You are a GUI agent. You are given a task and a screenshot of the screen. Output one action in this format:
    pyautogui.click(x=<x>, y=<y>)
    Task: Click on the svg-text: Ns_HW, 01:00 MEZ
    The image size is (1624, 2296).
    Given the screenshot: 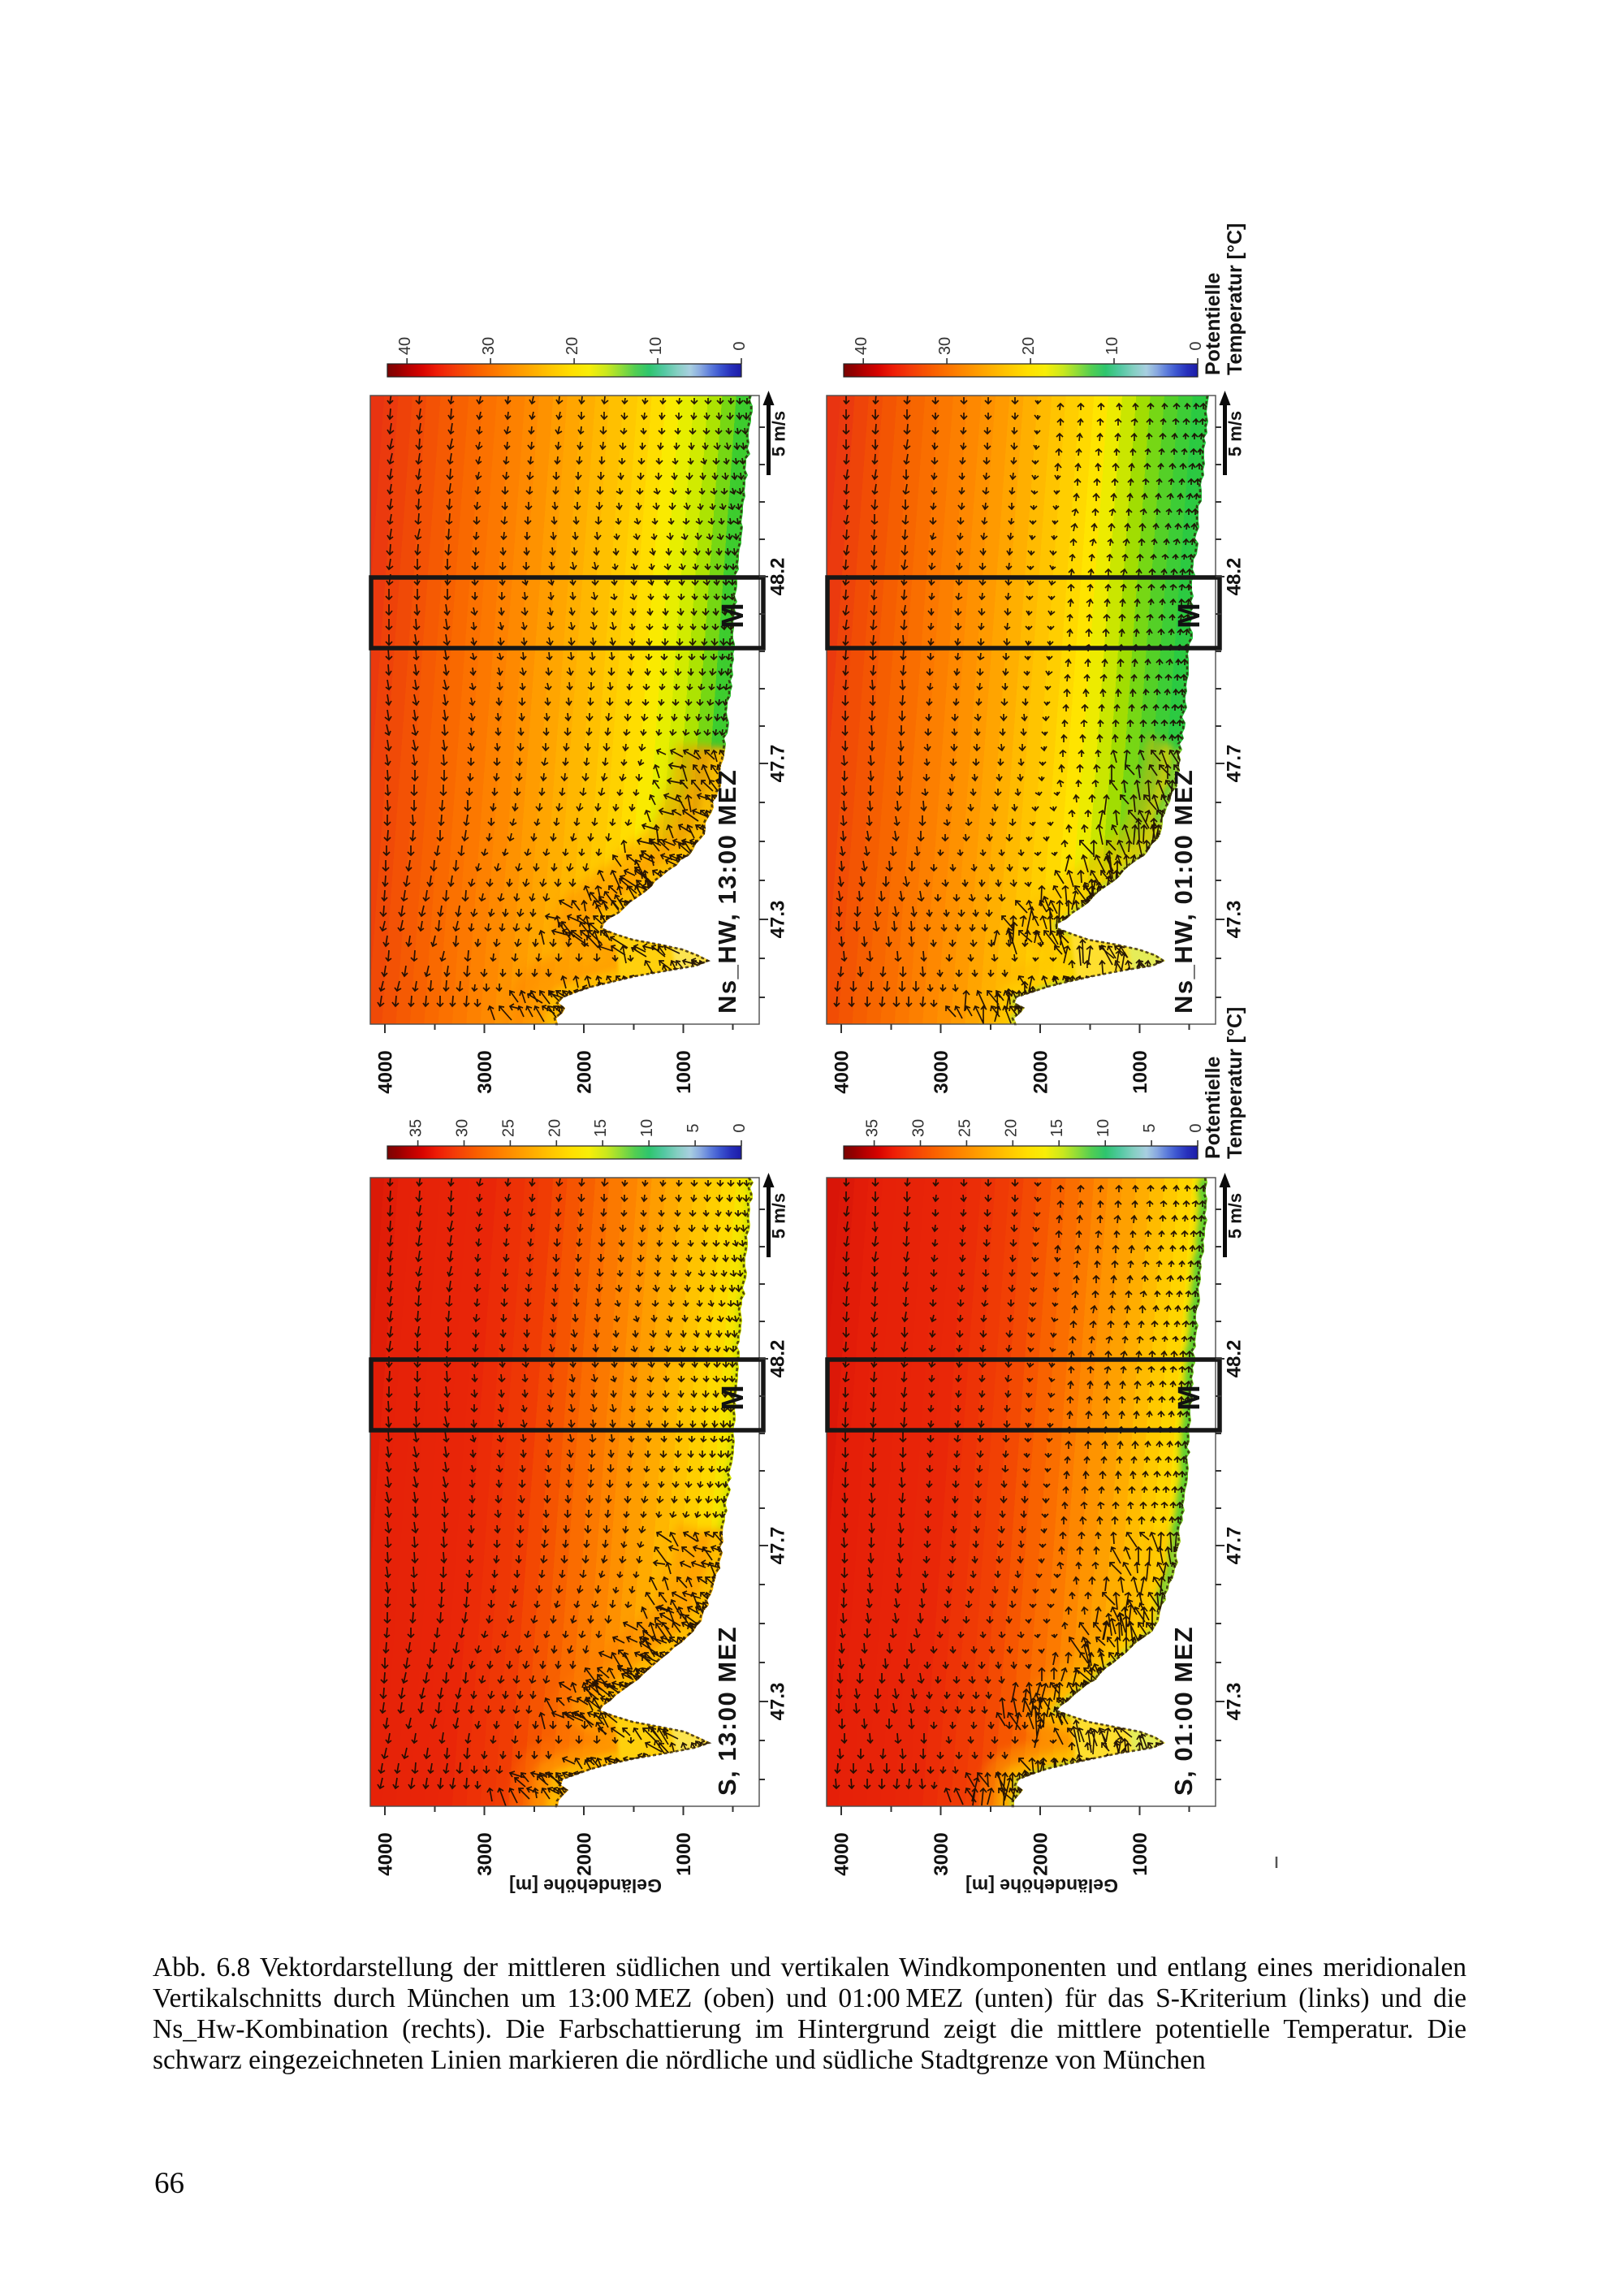 What is the action you would take?
    pyautogui.click(x=1183, y=891)
    